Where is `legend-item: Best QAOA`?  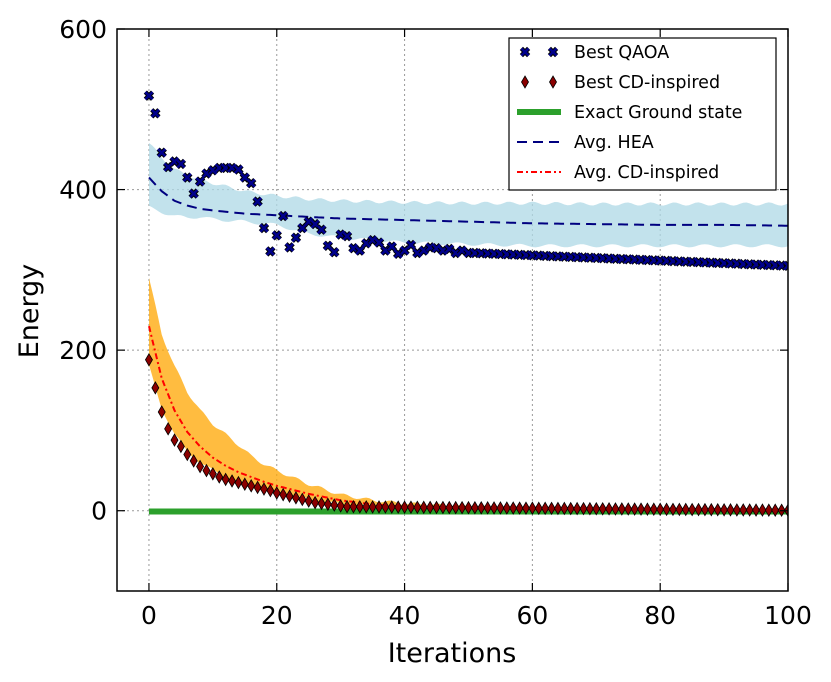
legend-item: Best QAOA is located at coordinates (594, 53).